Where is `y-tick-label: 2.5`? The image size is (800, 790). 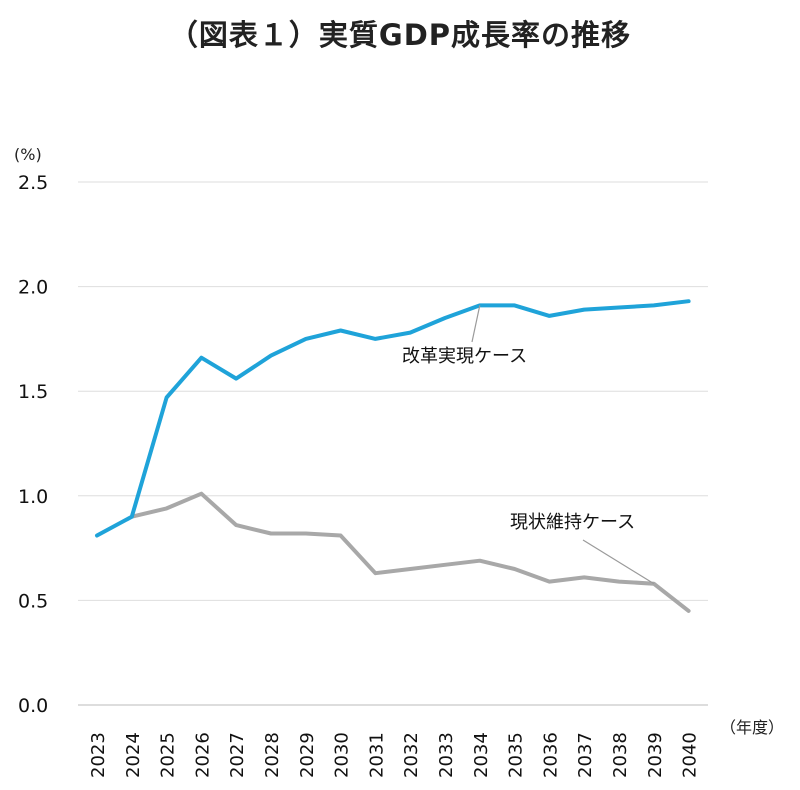 y-tick-label: 2.5 is located at coordinates (33, 183).